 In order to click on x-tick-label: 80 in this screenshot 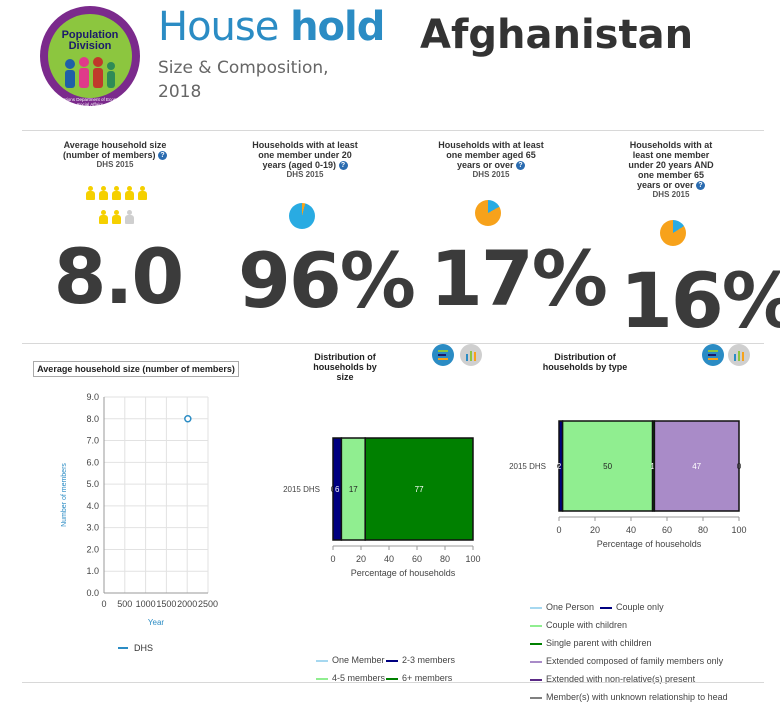, I will do `click(703, 530)`.